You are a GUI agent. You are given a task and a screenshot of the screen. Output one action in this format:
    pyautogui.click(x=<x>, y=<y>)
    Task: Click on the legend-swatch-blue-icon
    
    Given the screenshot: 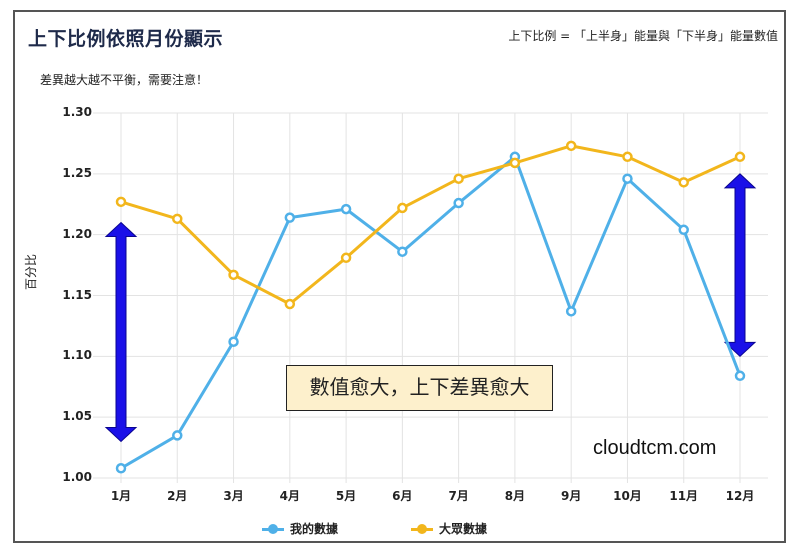 What is the action you would take?
    pyautogui.click(x=273, y=528)
    